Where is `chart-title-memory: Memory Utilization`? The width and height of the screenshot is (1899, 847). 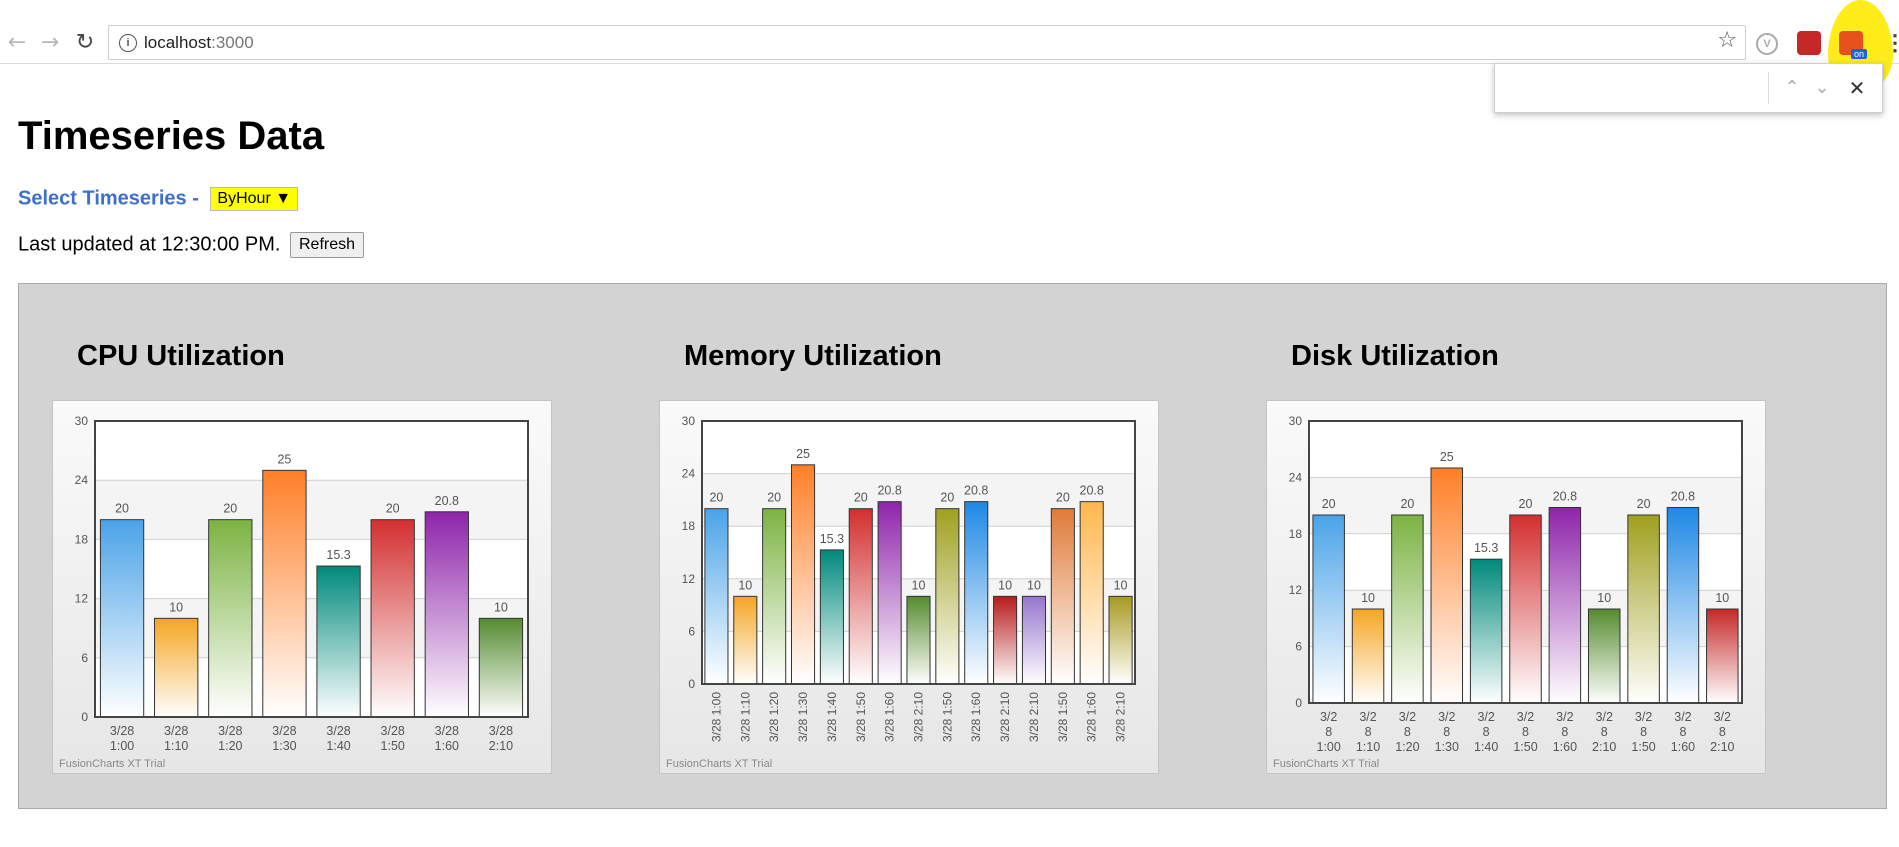 chart-title-memory: Memory Utilization is located at coordinates (813, 356).